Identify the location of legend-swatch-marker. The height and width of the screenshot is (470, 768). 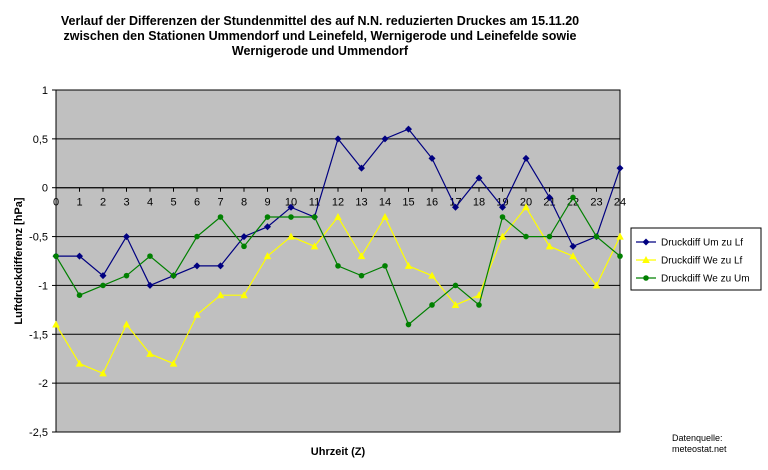
(646, 242).